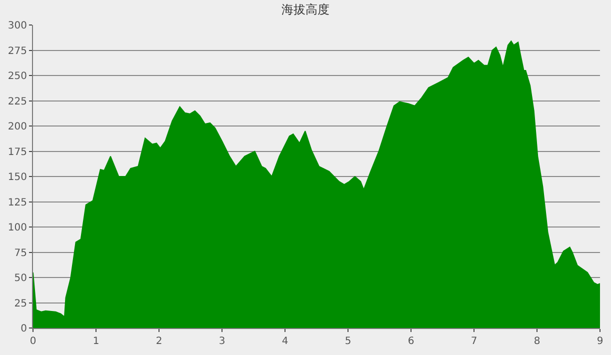 The image size is (611, 355). Describe the element at coordinates (600, 341) in the screenshot. I see `x-tick-label: 9` at that location.